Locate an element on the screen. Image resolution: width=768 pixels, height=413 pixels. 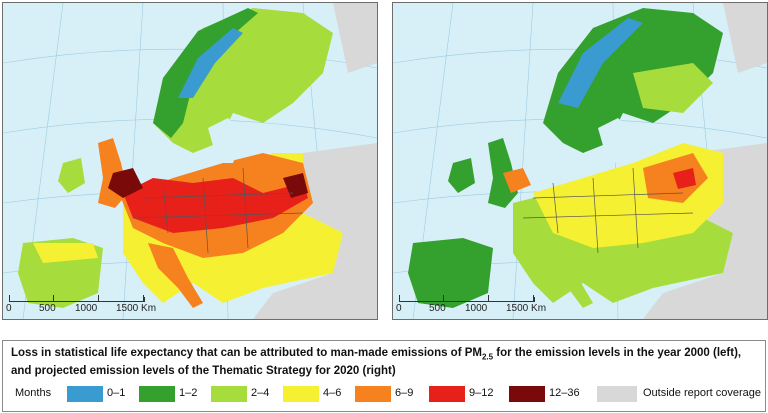
legend-label-outside: Outside report coverage is located at coordinates (702, 393).